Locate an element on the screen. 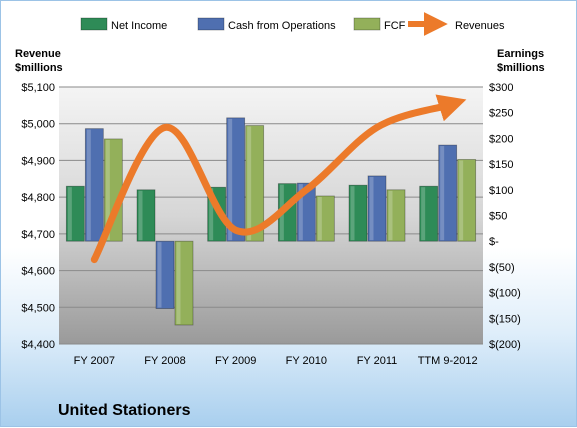 The height and width of the screenshot is (428, 577). chart-title: United Stationers is located at coordinates (124, 410).